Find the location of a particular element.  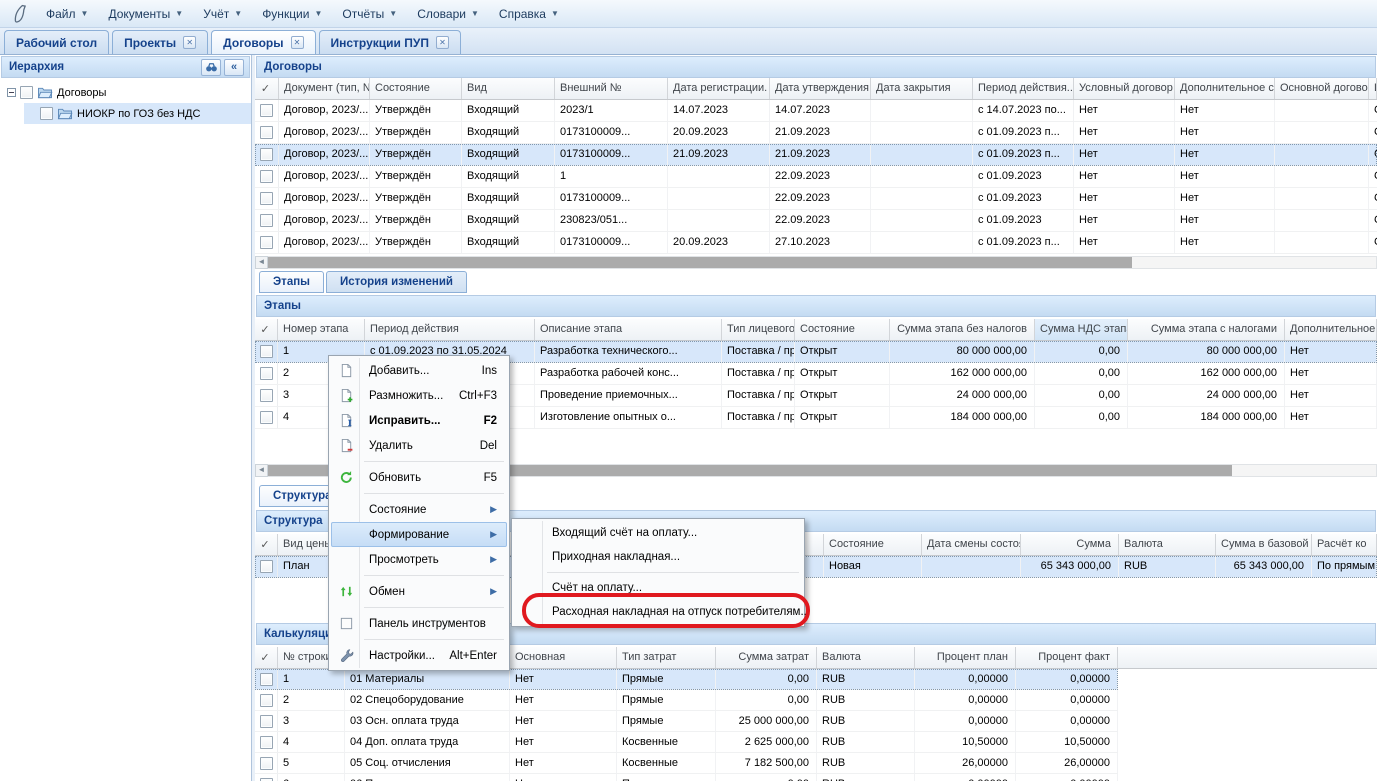

column-header-7: Сумма НДС этапа is located at coordinates (1081, 329).